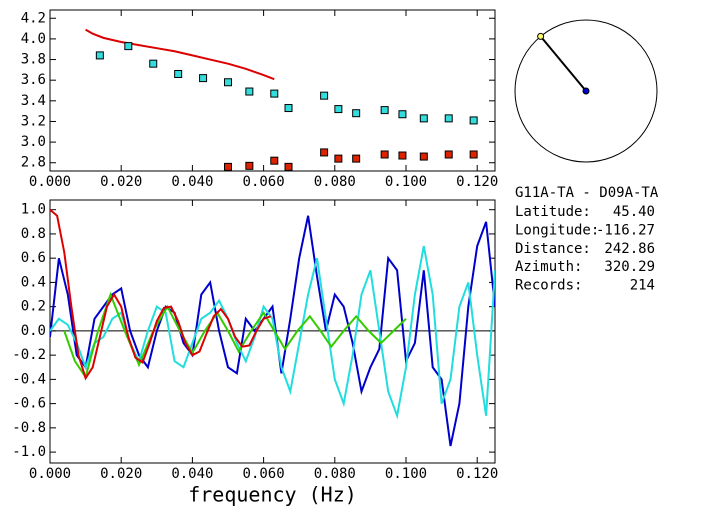 Image resolution: width=703 pixels, height=519 pixels. I want to click on y-tick-label: -0.4, so click(29, 379).